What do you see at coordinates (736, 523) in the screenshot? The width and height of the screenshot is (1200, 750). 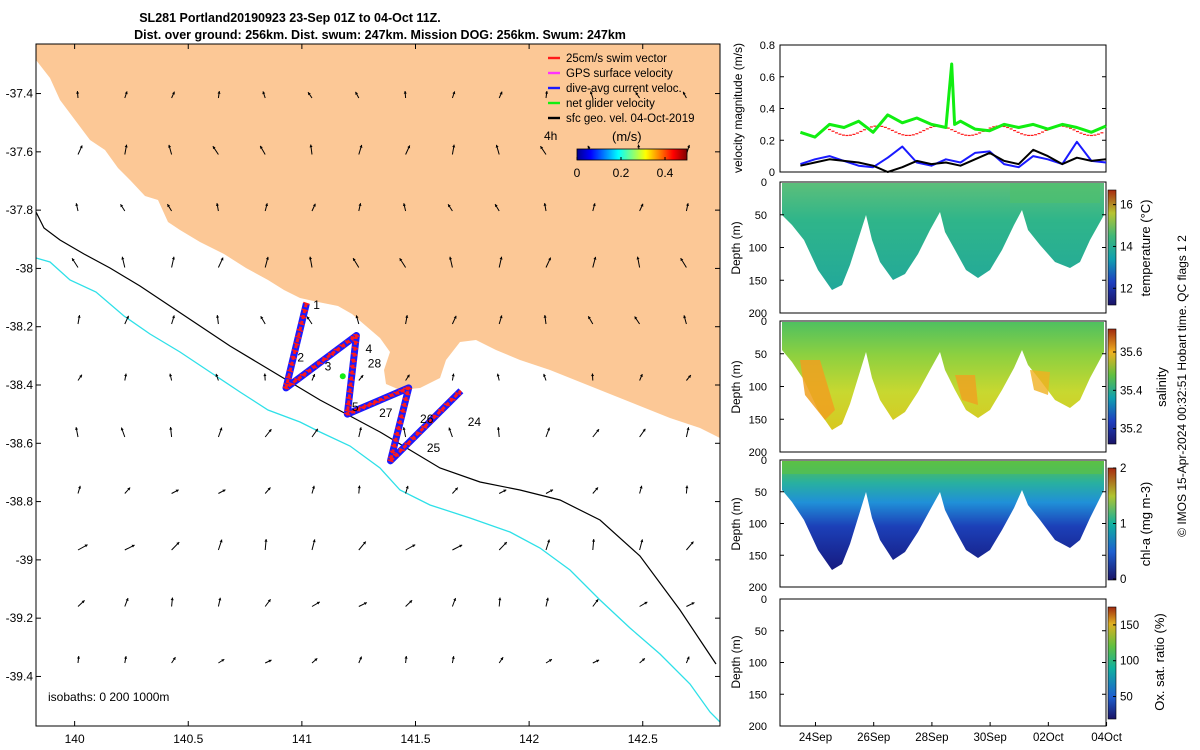 I see `chla-ylabel: Depth (m)` at bounding box center [736, 523].